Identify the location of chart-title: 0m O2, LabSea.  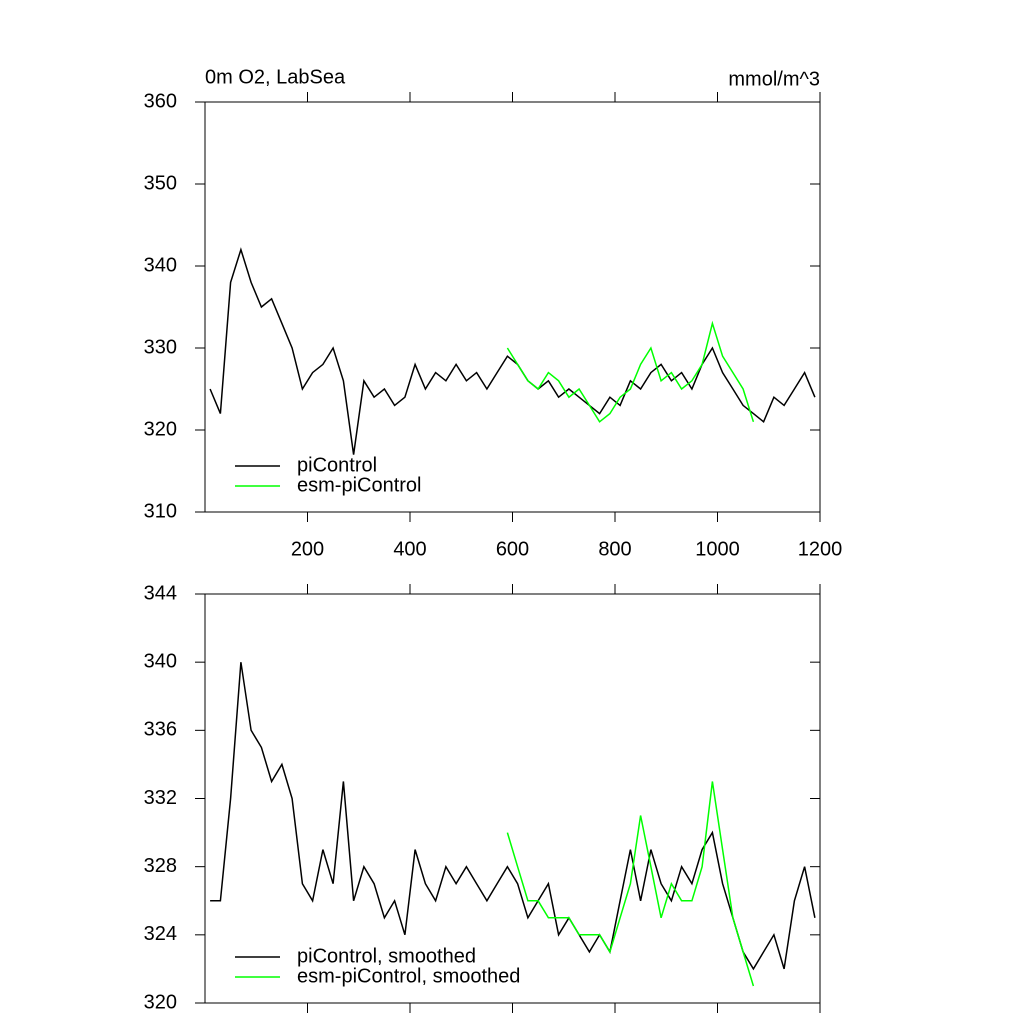
(275, 77).